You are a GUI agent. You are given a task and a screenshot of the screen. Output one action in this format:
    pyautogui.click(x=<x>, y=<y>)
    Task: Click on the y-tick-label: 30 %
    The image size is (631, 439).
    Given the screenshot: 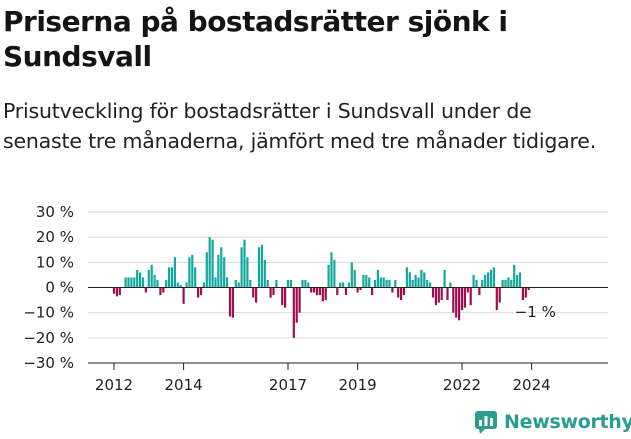 What is the action you would take?
    pyautogui.click(x=55, y=212)
    